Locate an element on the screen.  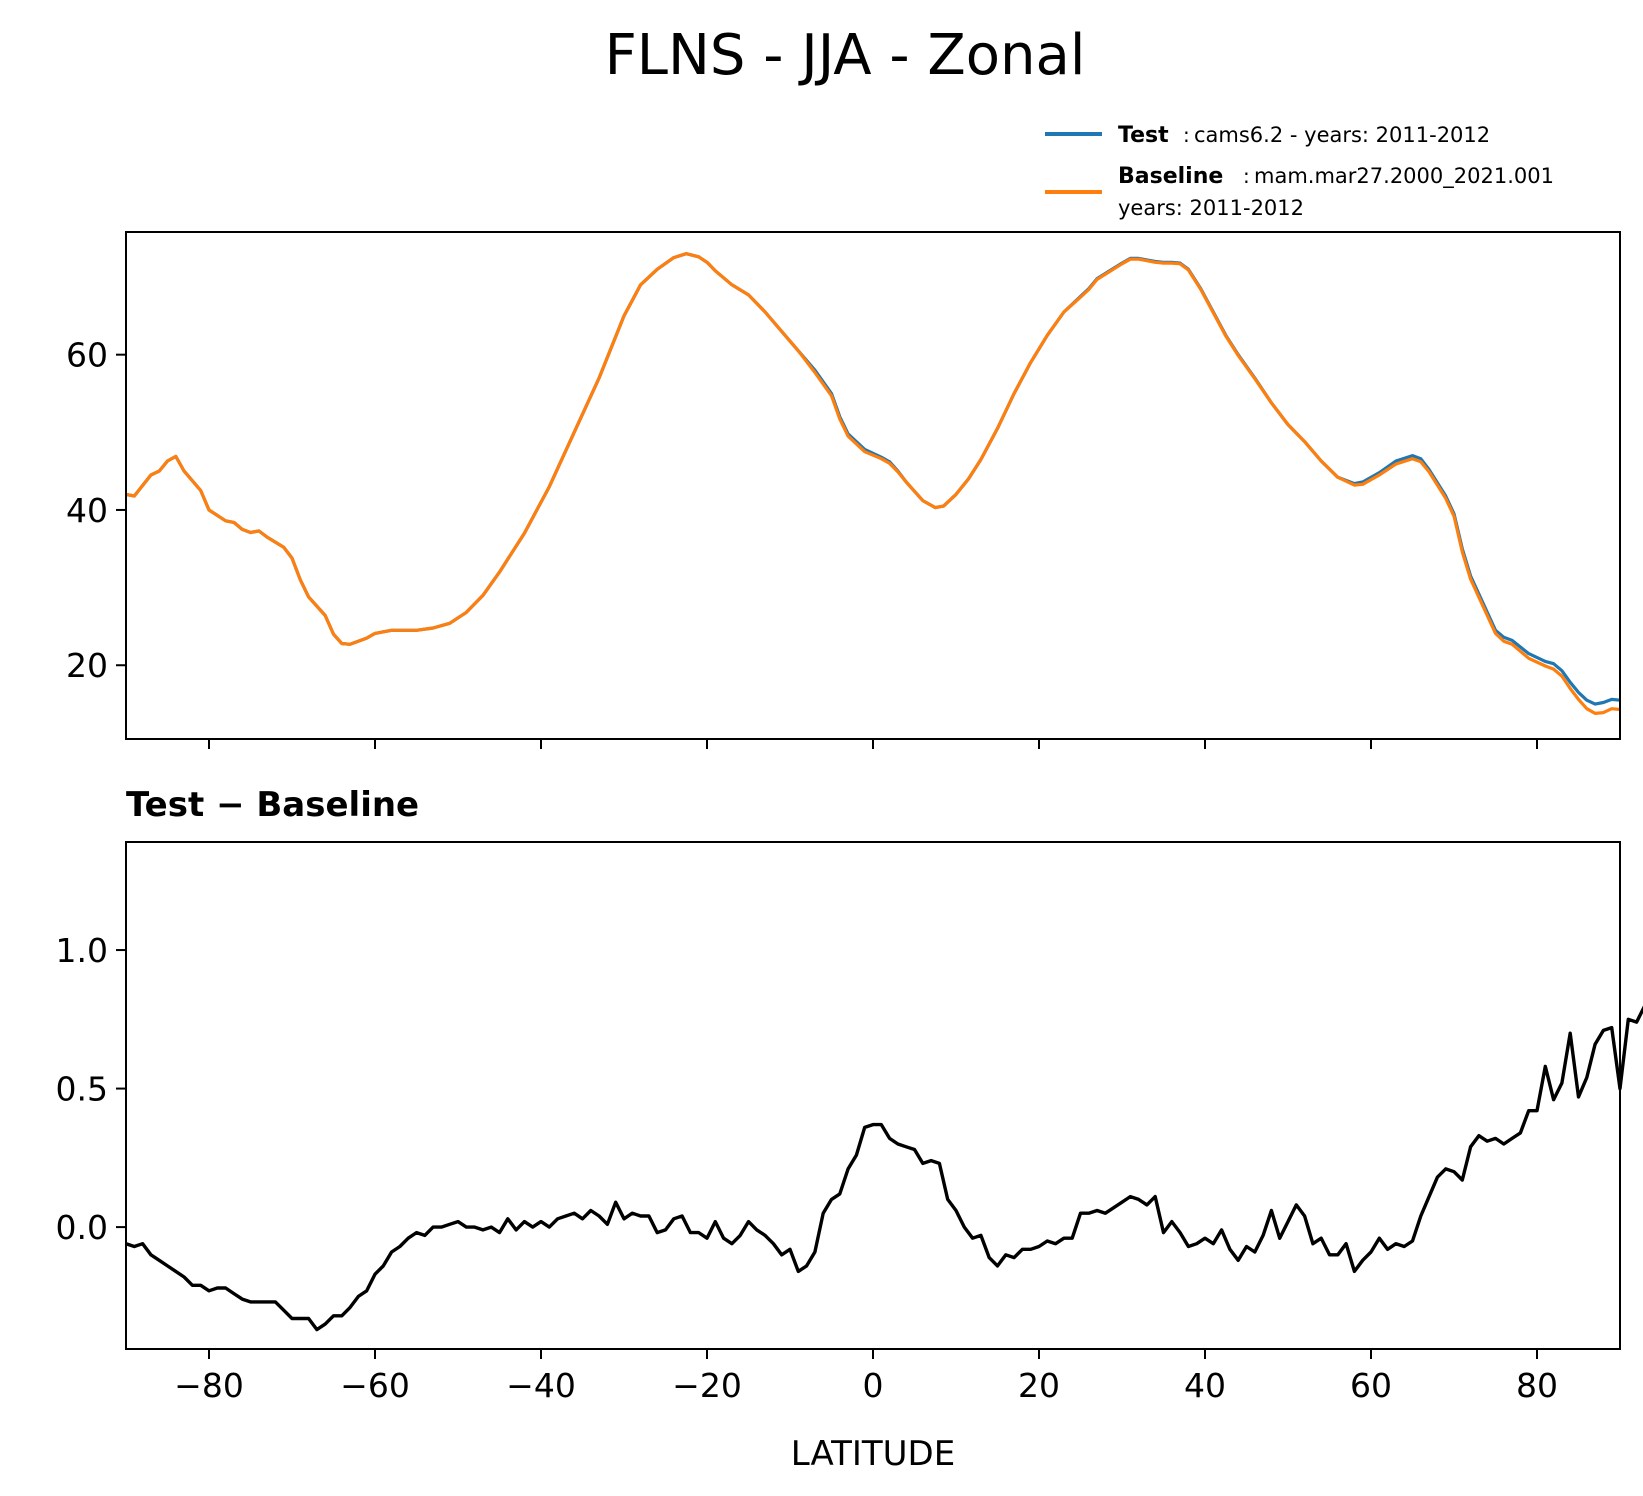
bottom-y-tick-label: 0.0 is located at coordinates (82, 1227).